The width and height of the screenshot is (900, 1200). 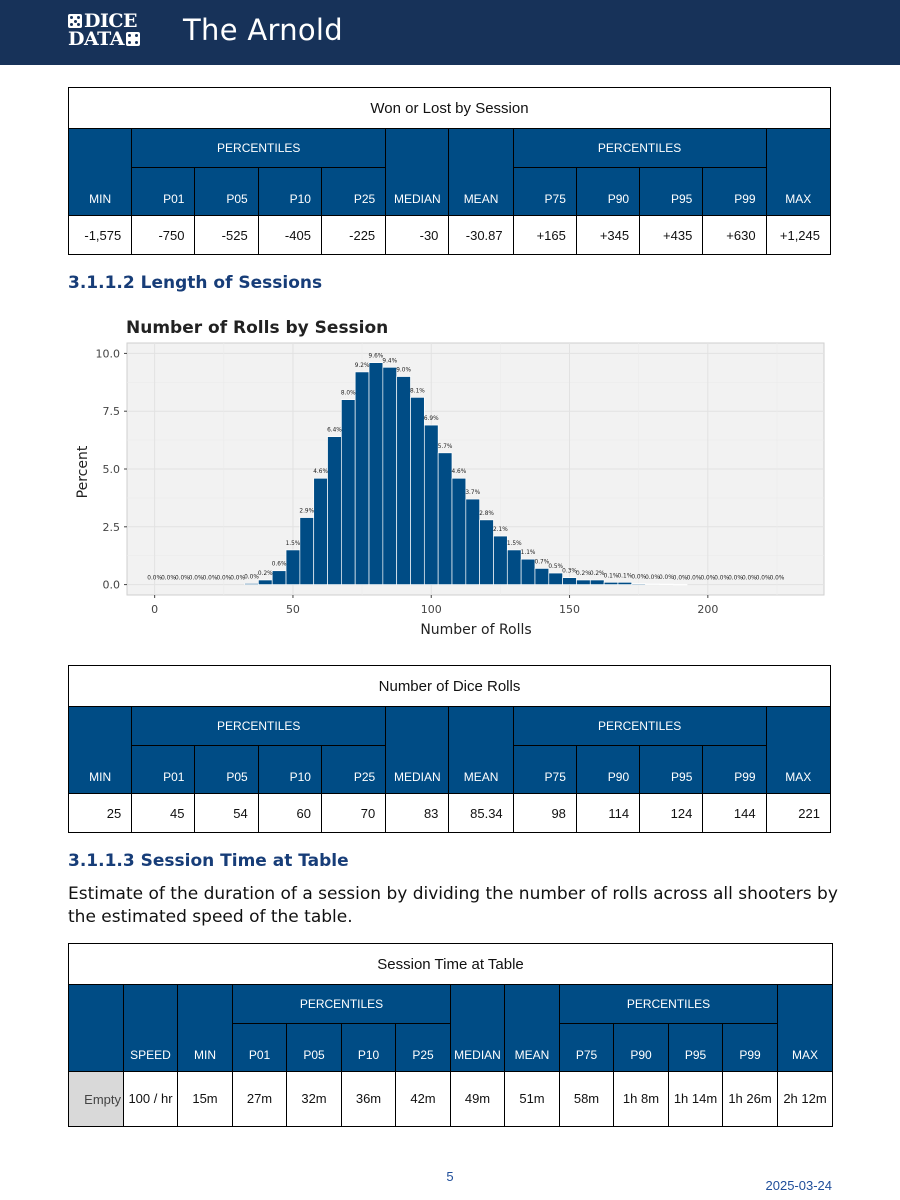 I want to click on x-tick-label: 0, so click(x=154, y=609).